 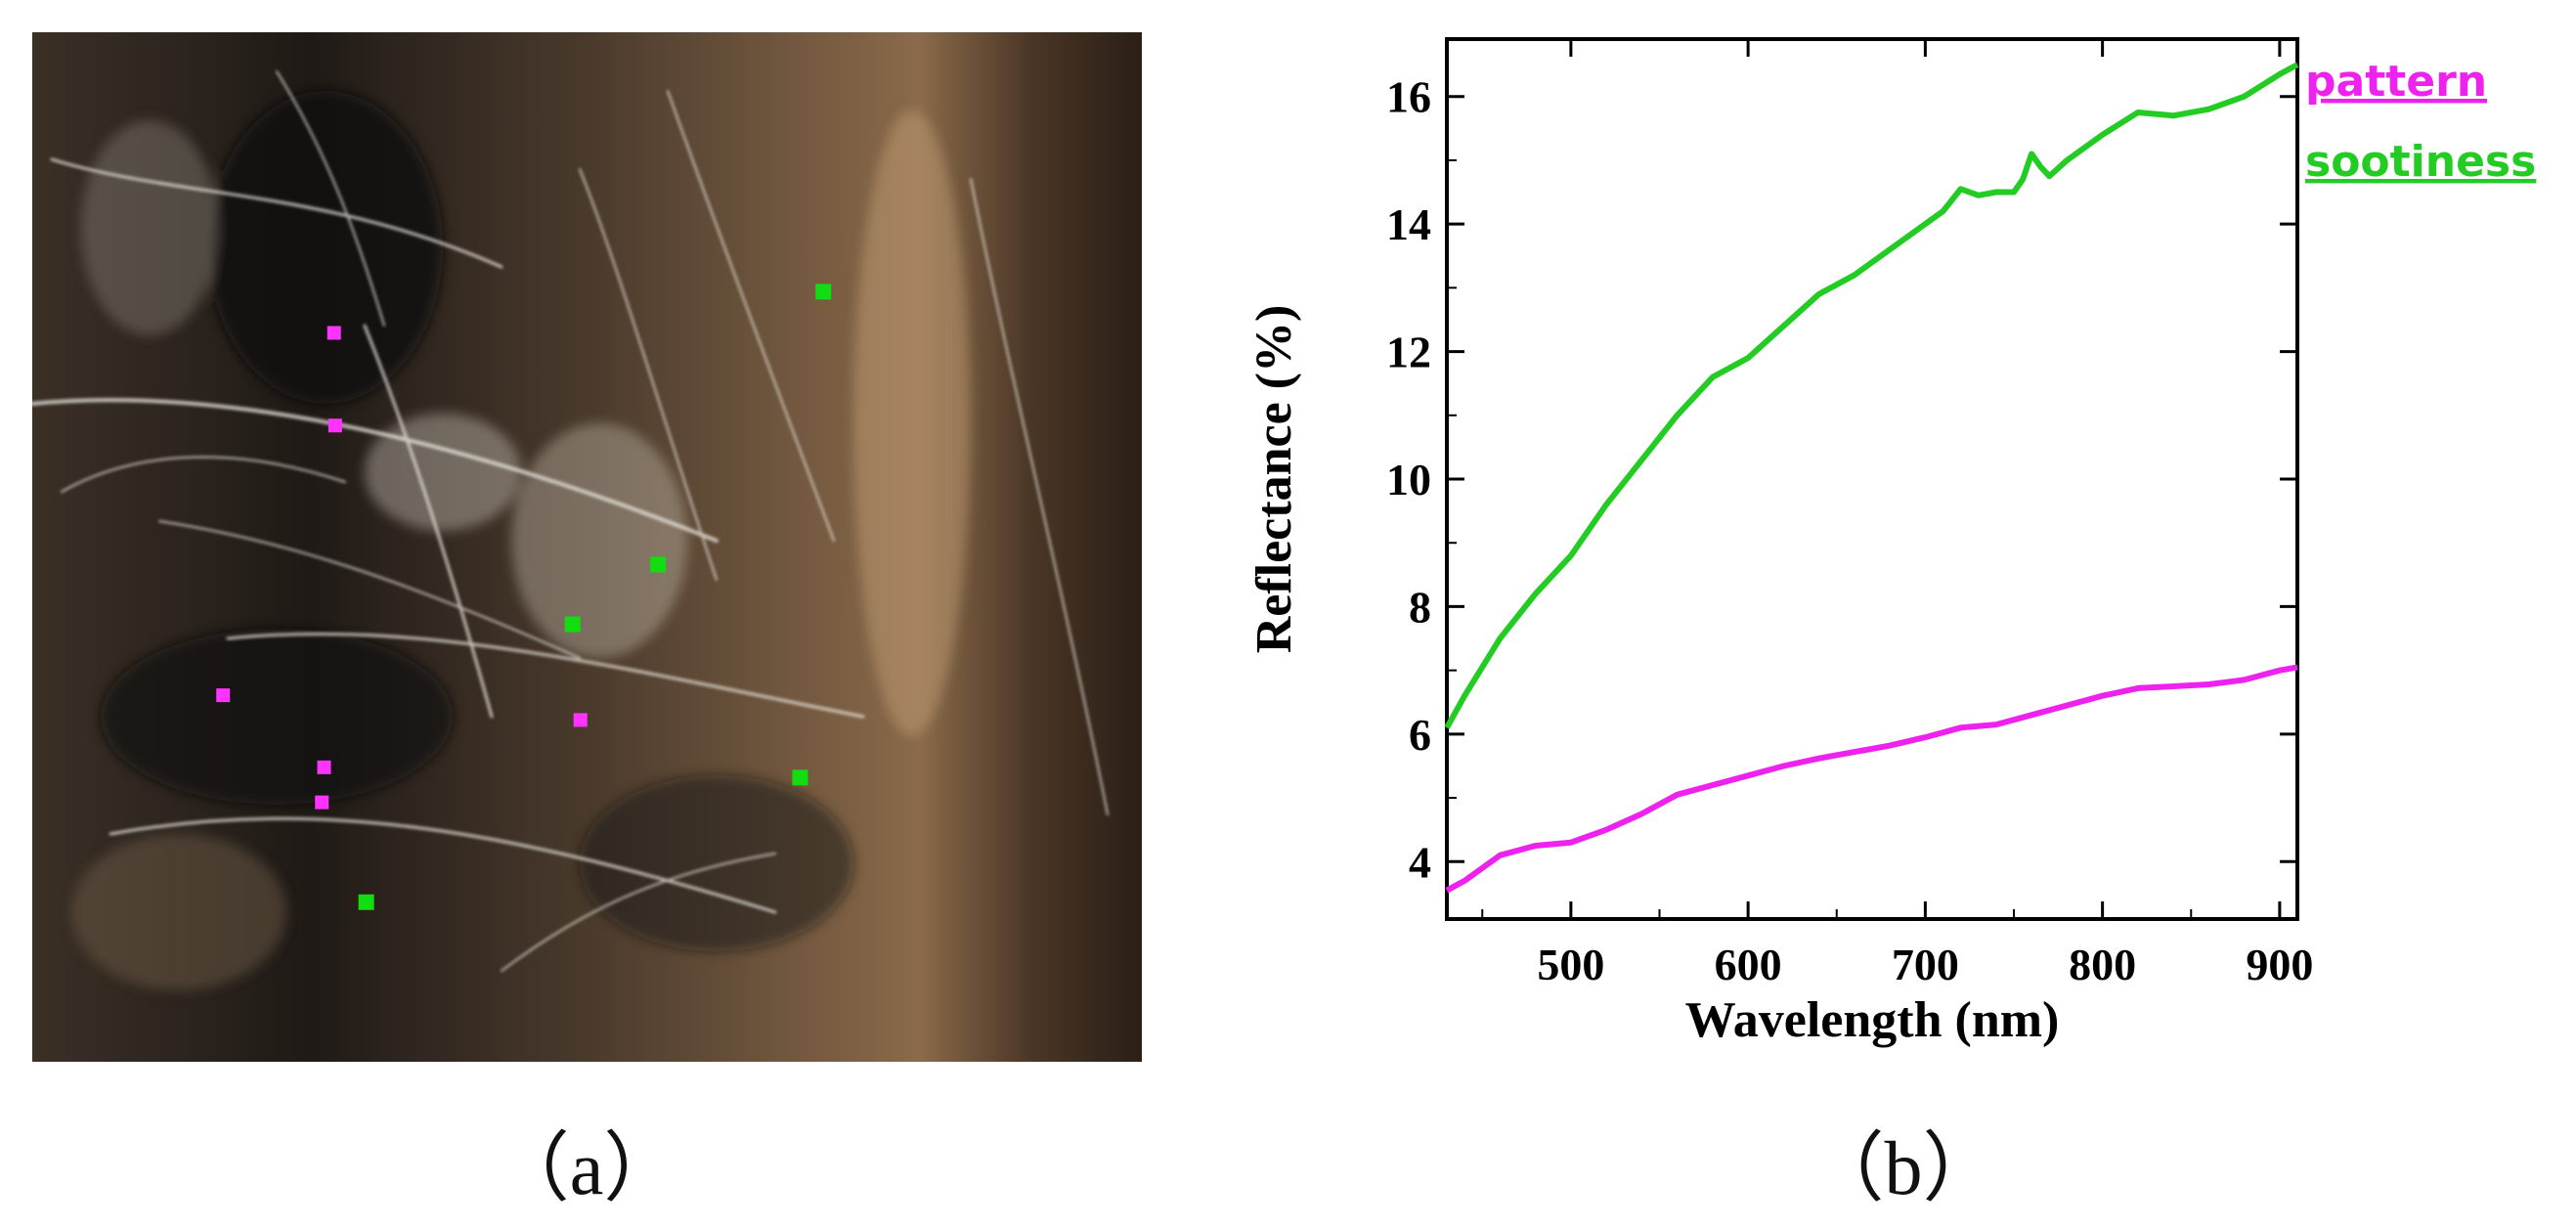 I want to click on x-tick-label: 900, so click(x=2279, y=964).